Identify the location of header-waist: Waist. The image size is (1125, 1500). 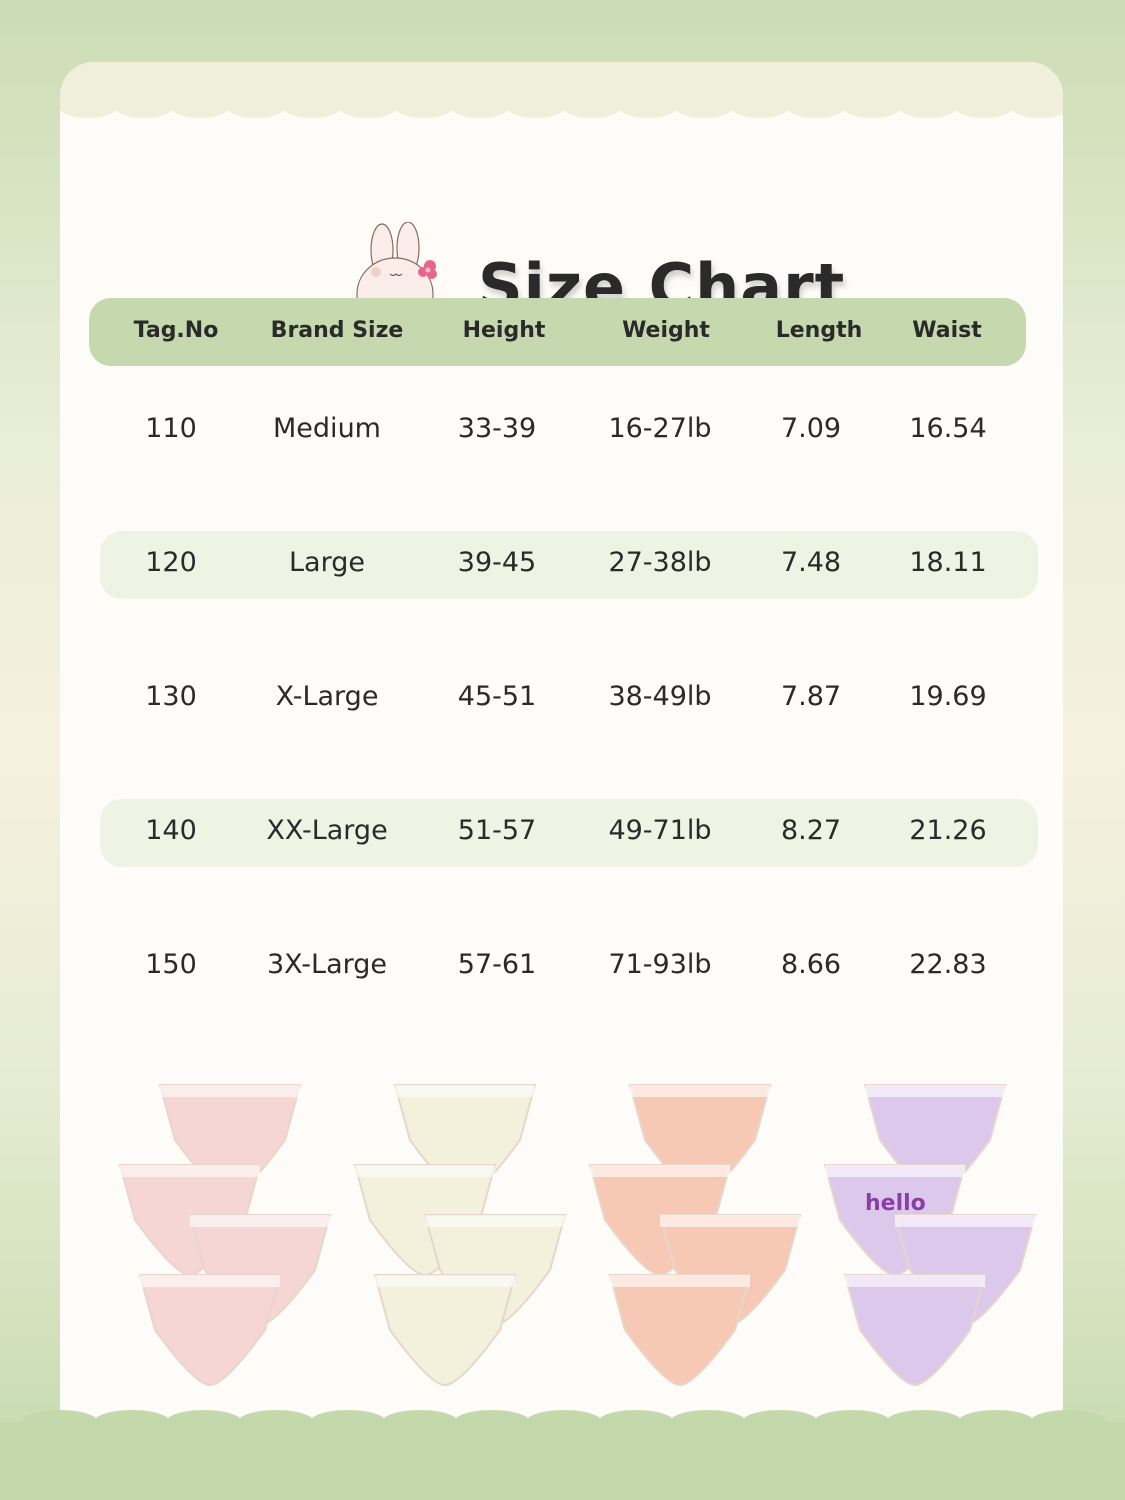
(947, 330).